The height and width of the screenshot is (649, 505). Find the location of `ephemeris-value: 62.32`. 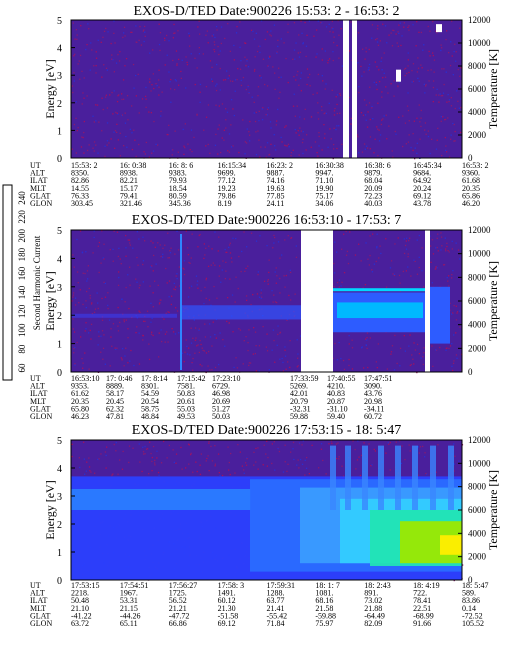

ephemeris-value: 62.32 is located at coordinates (115, 408).